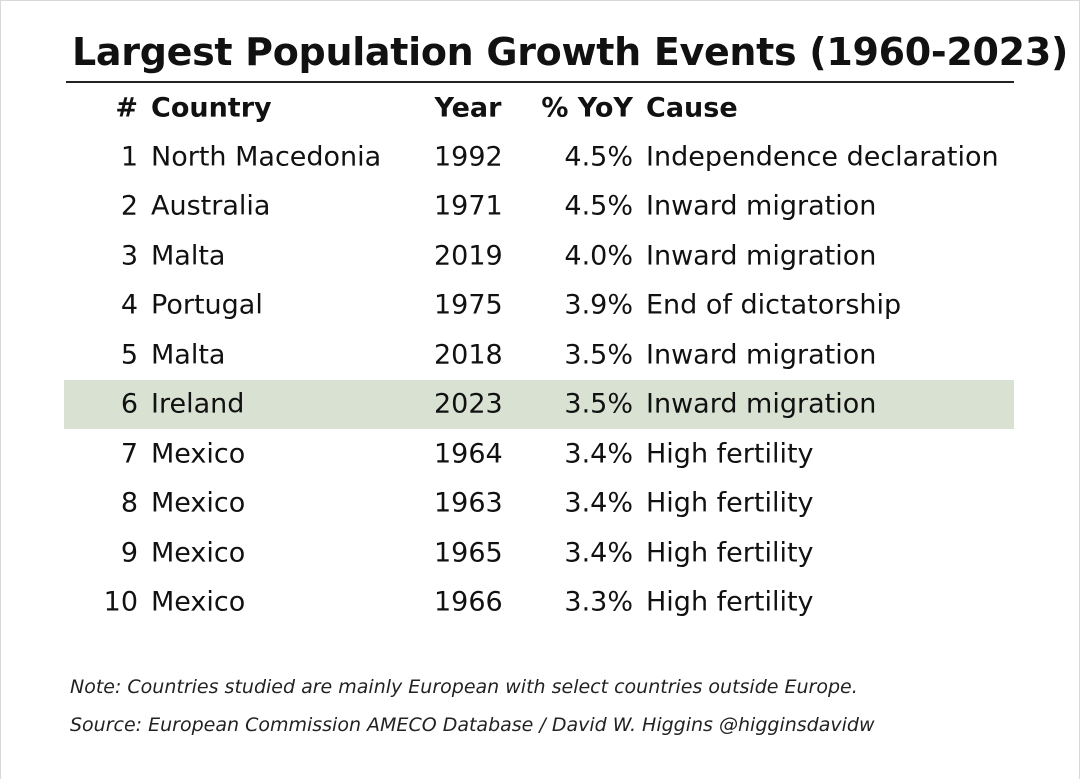 The height and width of the screenshot is (780, 1080). Describe the element at coordinates (126, 108) in the screenshot. I see `header-rank: #` at that location.